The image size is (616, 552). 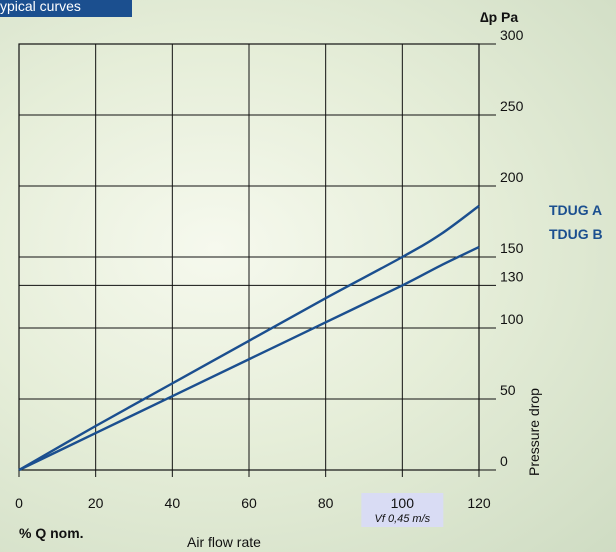 What do you see at coordinates (499, 17) in the screenshot?
I see `y-unit-label: ∆p Pa` at bounding box center [499, 17].